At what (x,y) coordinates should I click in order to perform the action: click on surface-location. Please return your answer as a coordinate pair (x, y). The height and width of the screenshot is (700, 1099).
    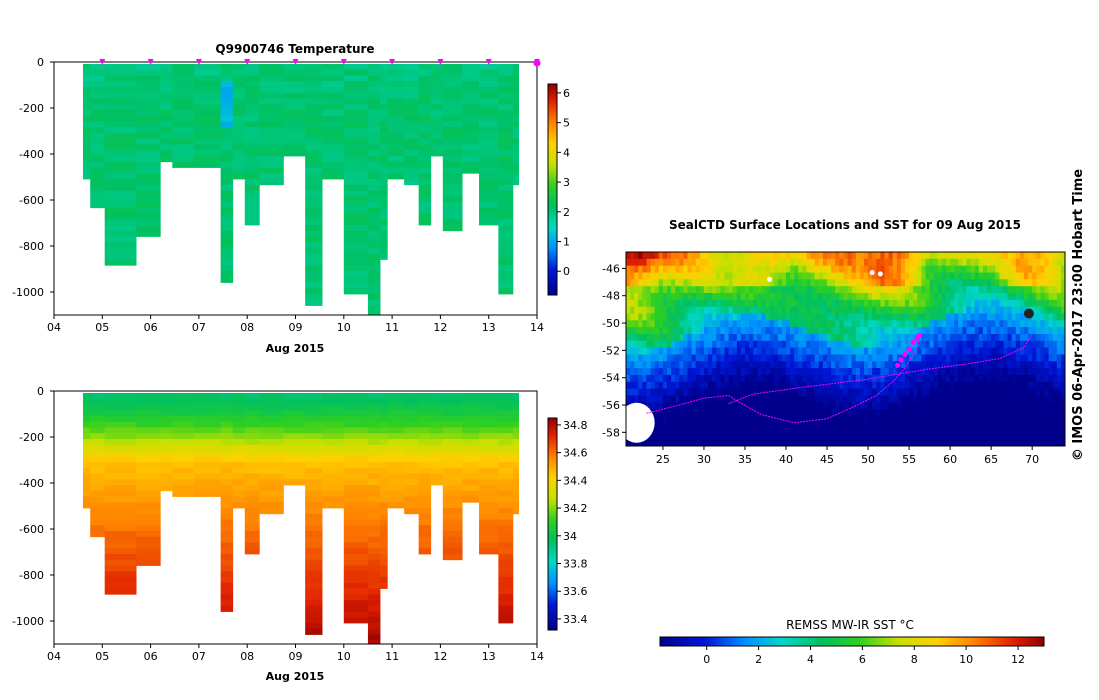
    Looking at the image, I should click on (901, 360).